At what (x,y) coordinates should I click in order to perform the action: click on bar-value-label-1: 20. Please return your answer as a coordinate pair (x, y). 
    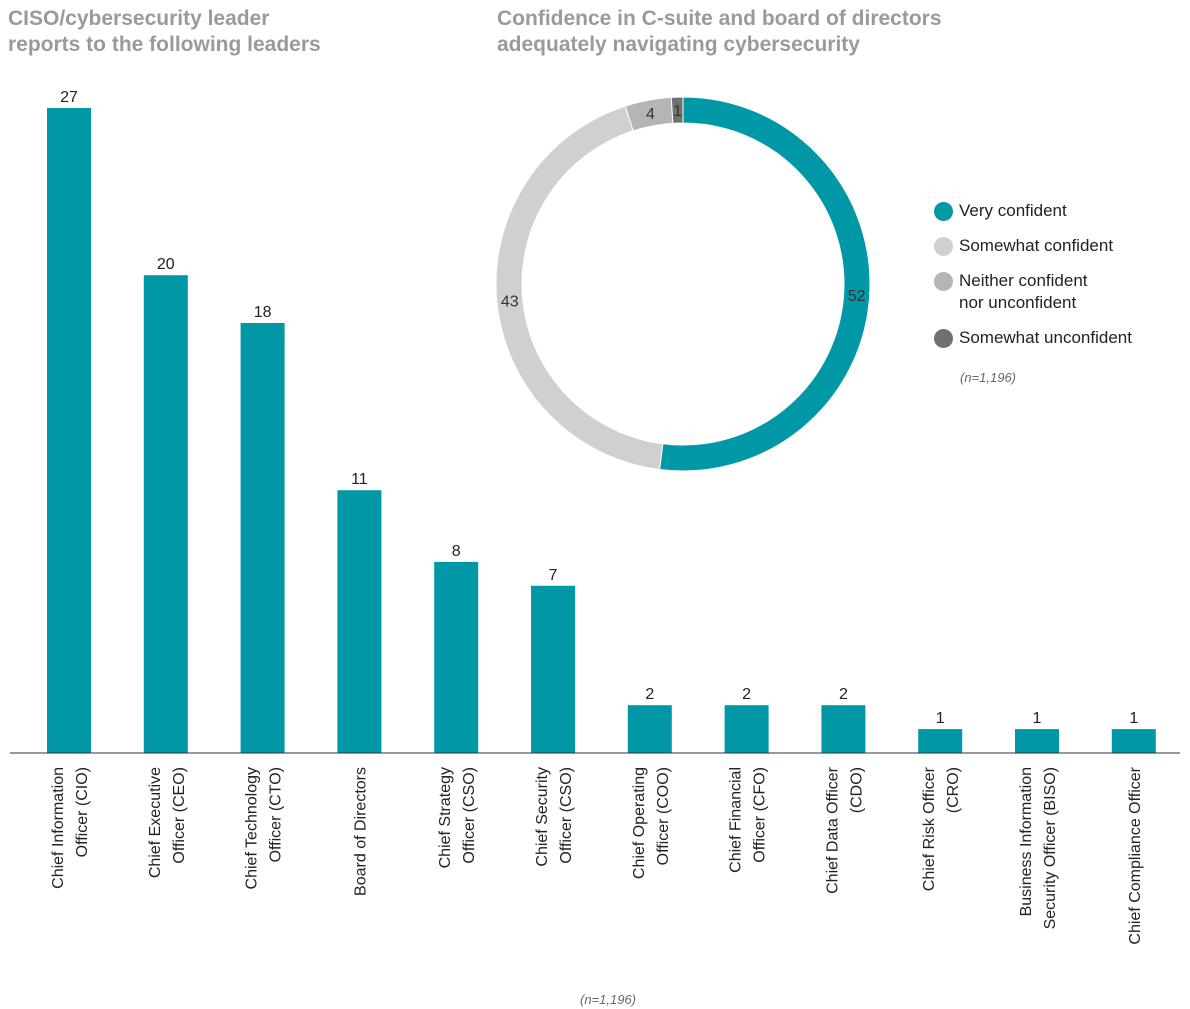
    Looking at the image, I should click on (166, 264).